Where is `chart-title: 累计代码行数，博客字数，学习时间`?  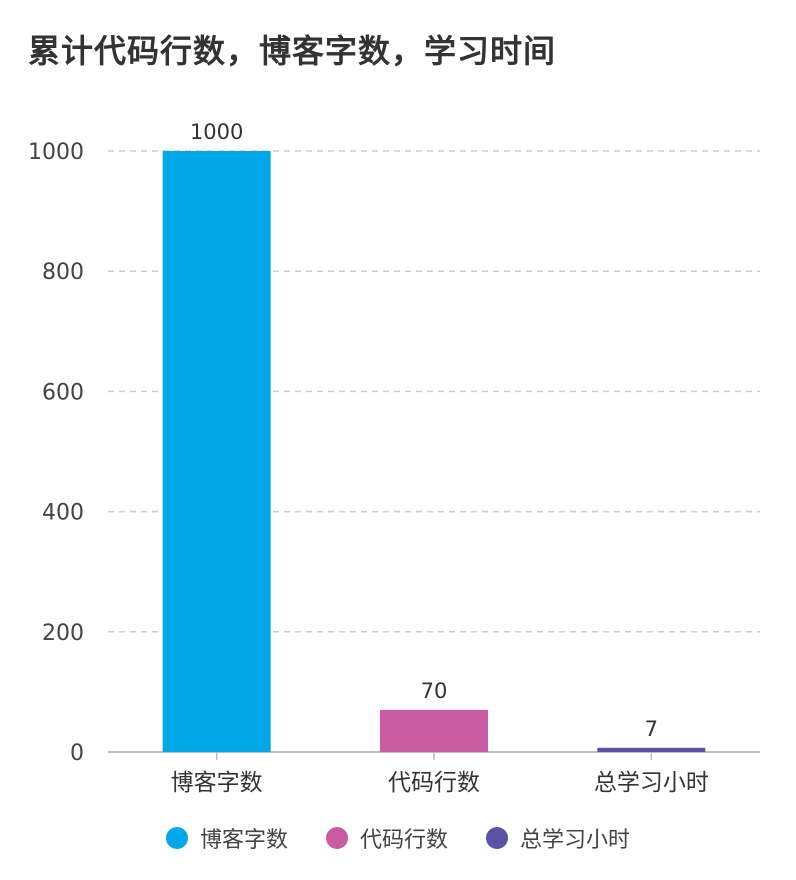 chart-title: 累计代码行数，博客字数，学习时间 is located at coordinates (292, 51).